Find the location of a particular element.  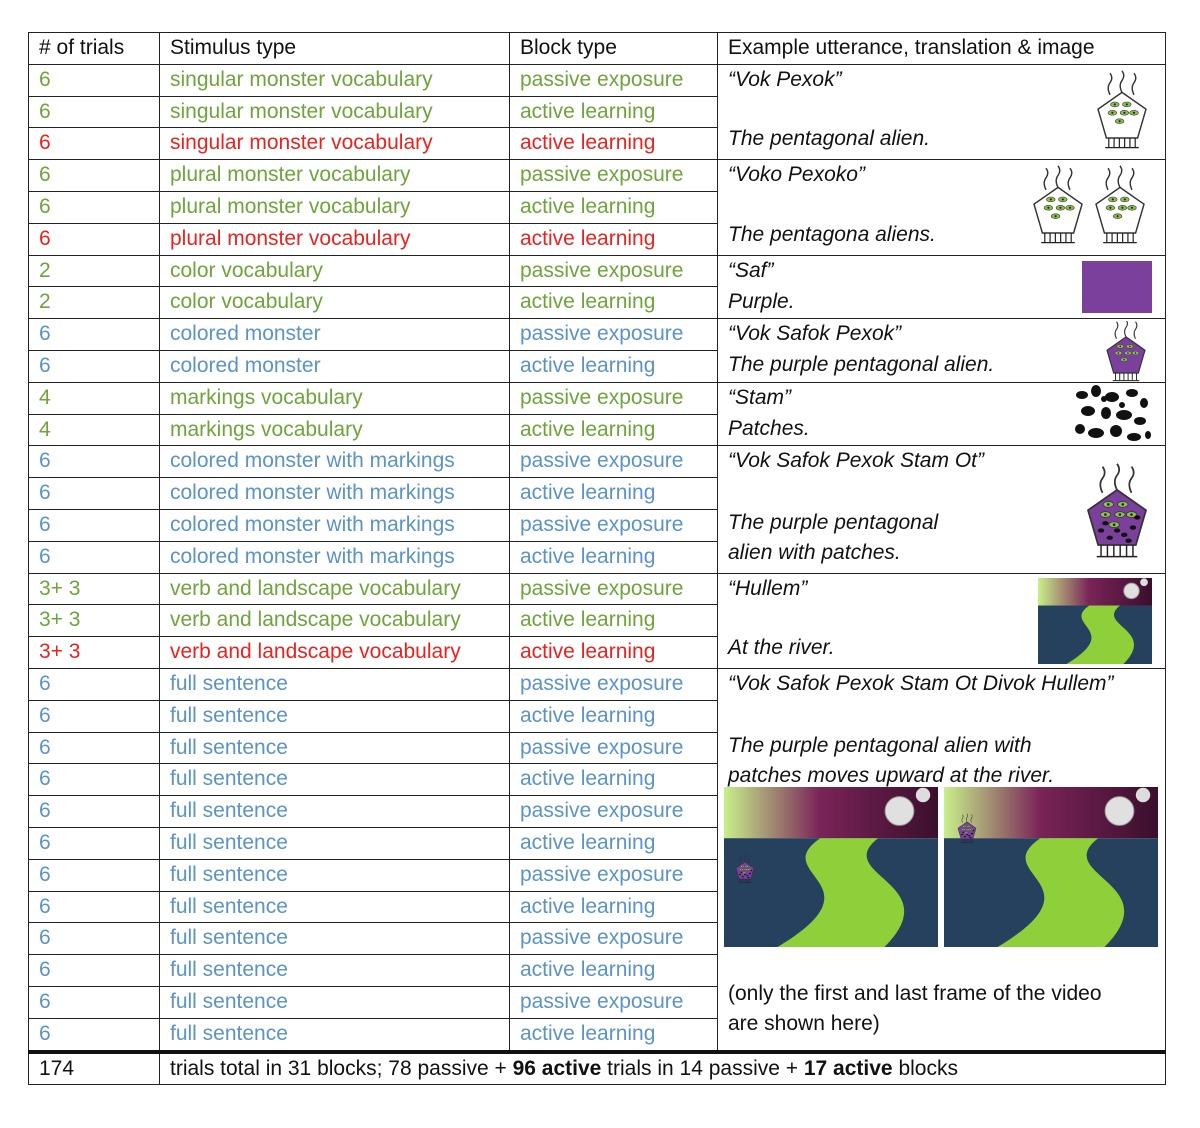

example-cell: “Stam” Patches. is located at coordinates (941, 414).